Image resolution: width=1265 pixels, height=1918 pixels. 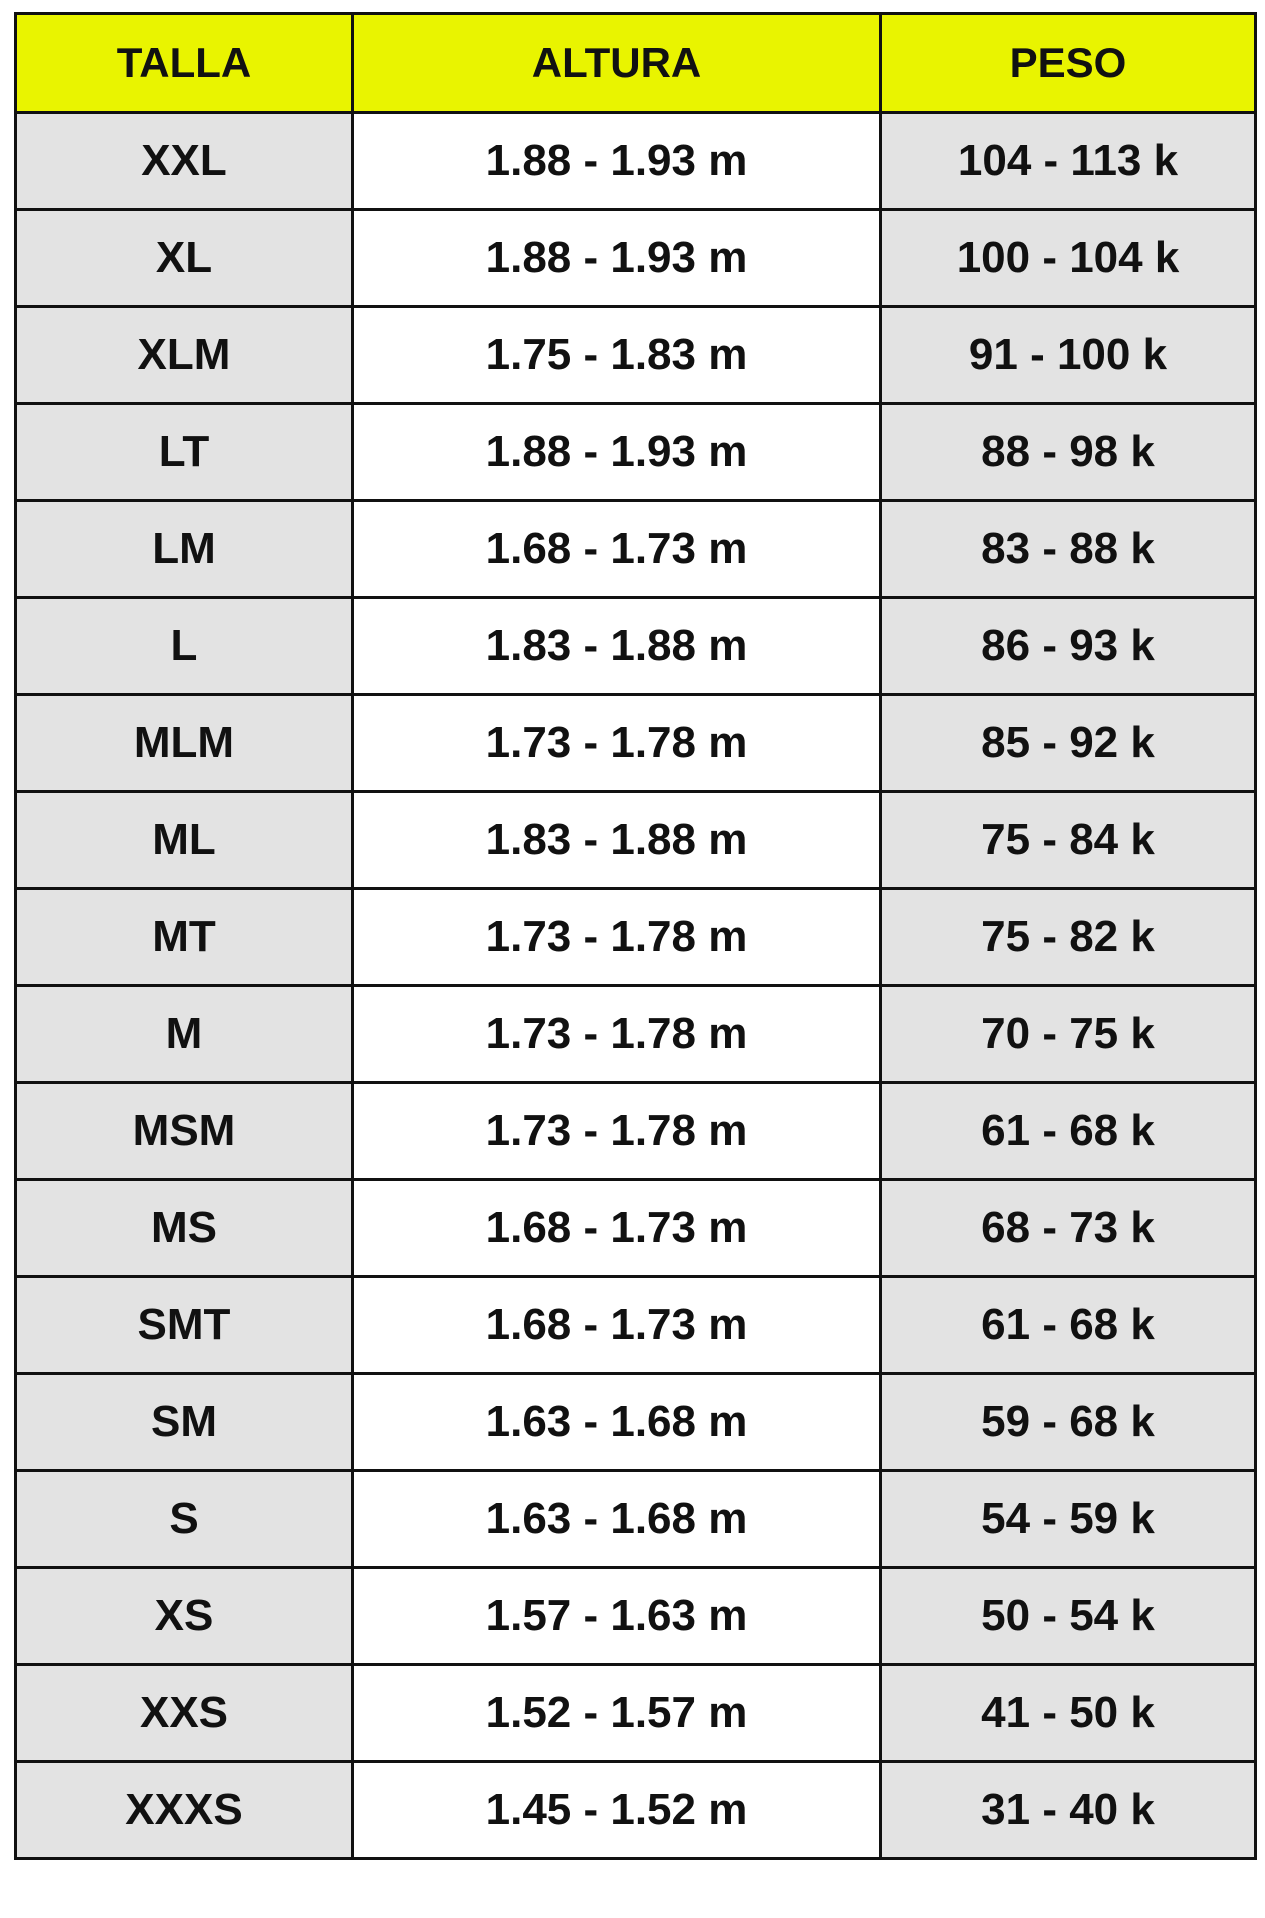 I want to click on altura-cell: 1.45 - 1.52 m, so click(x=616, y=1810).